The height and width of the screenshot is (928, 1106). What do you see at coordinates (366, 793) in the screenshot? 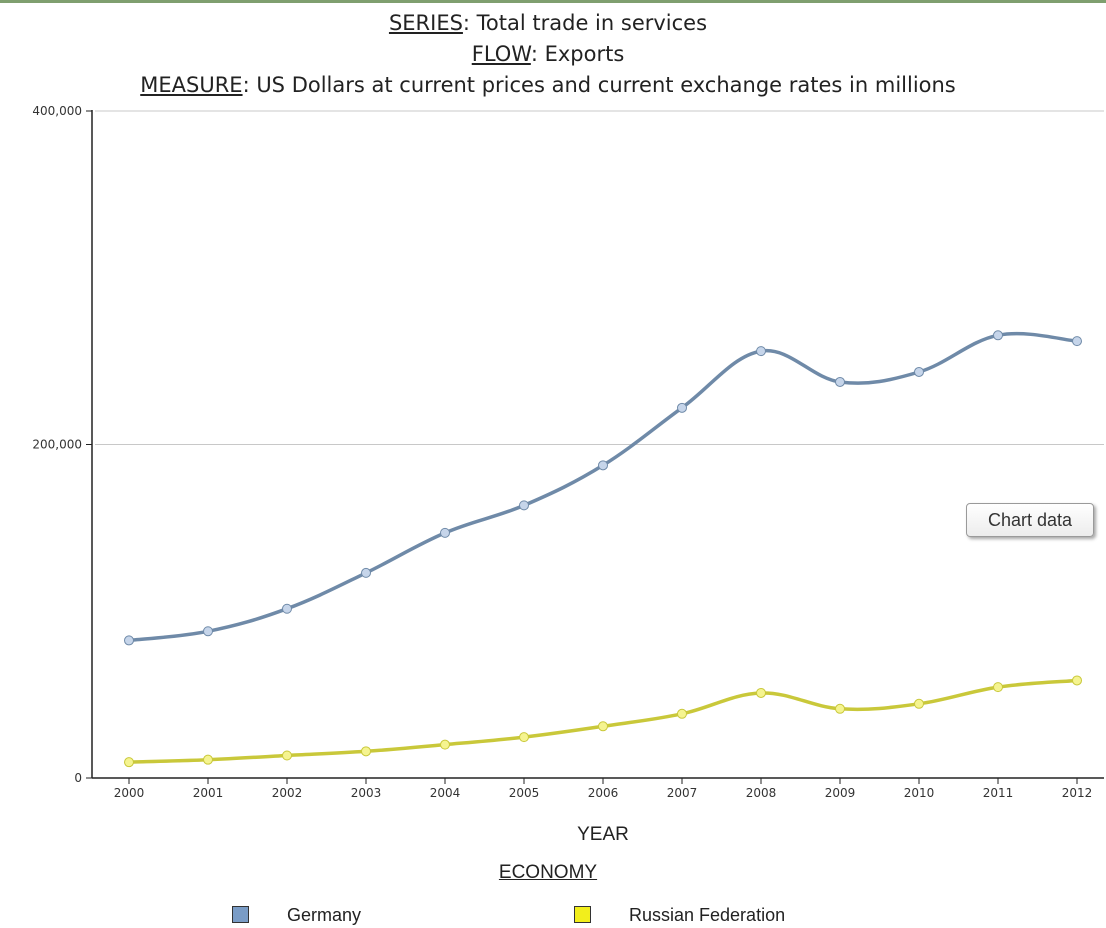
I see `x-tick-label: 2003` at bounding box center [366, 793].